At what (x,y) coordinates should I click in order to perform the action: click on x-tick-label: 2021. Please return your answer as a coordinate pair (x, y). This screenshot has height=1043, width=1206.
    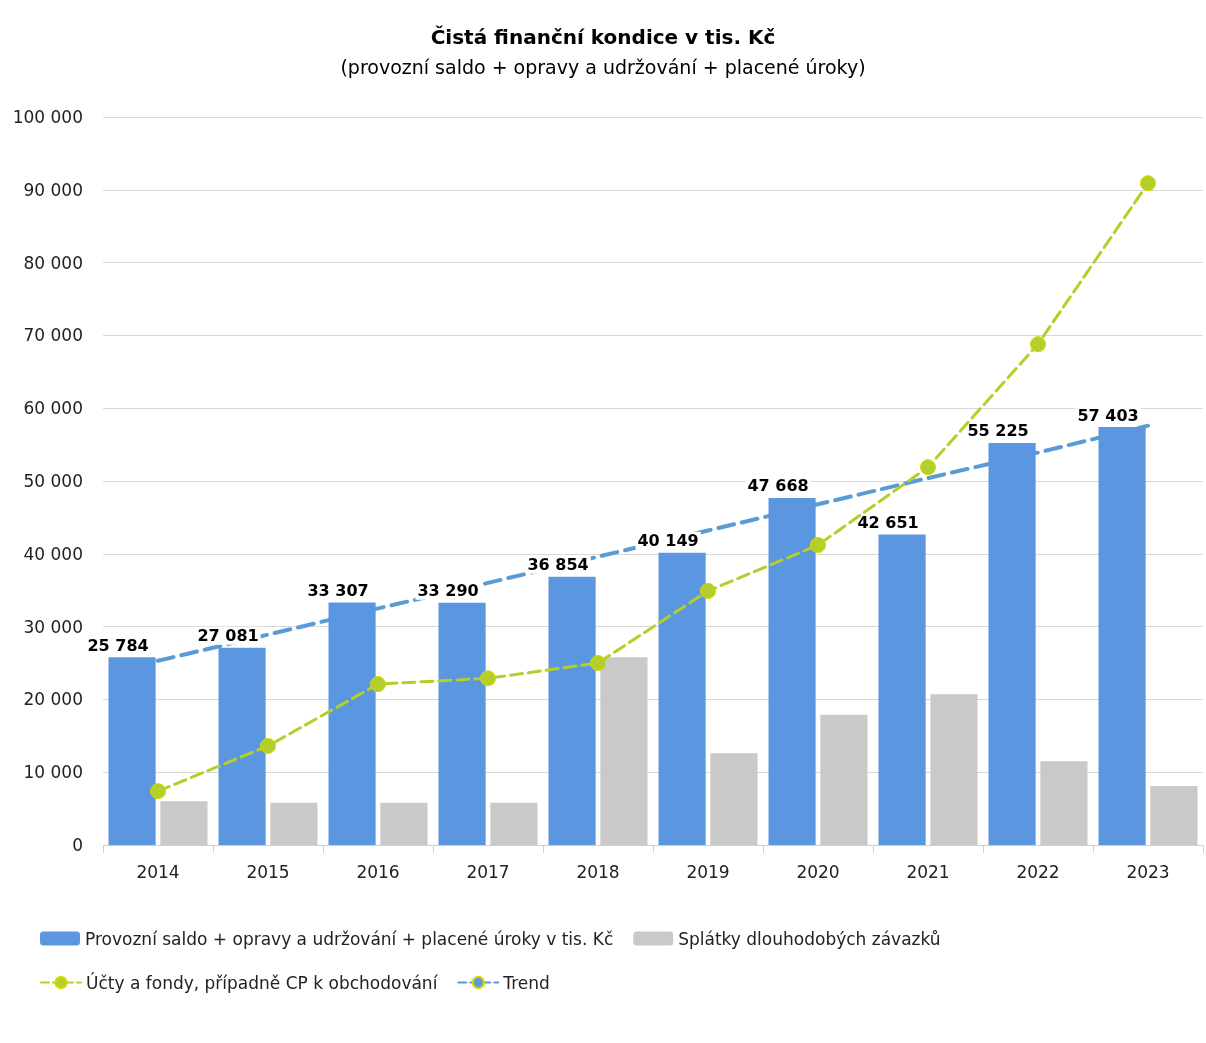
    Looking at the image, I should click on (928, 871).